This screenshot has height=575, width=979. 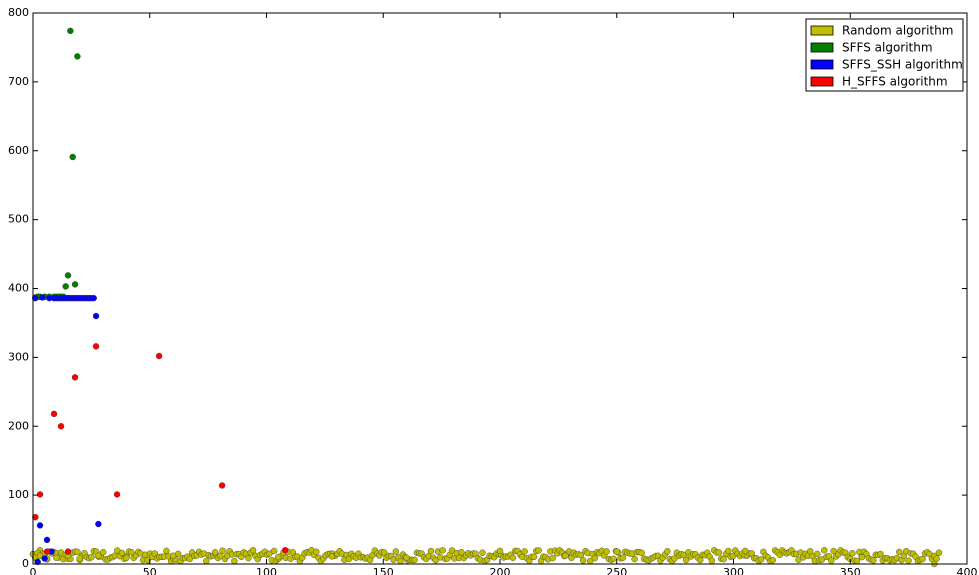 What do you see at coordinates (18, 81) in the screenshot?
I see `y-tick-label: 700` at bounding box center [18, 81].